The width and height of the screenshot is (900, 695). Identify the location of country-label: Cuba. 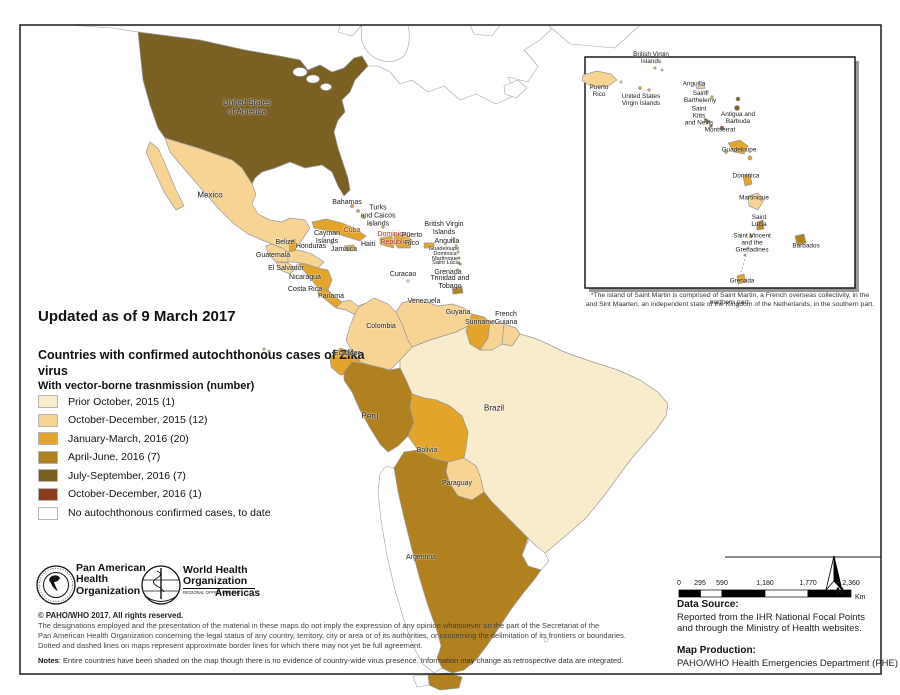
(352, 231).